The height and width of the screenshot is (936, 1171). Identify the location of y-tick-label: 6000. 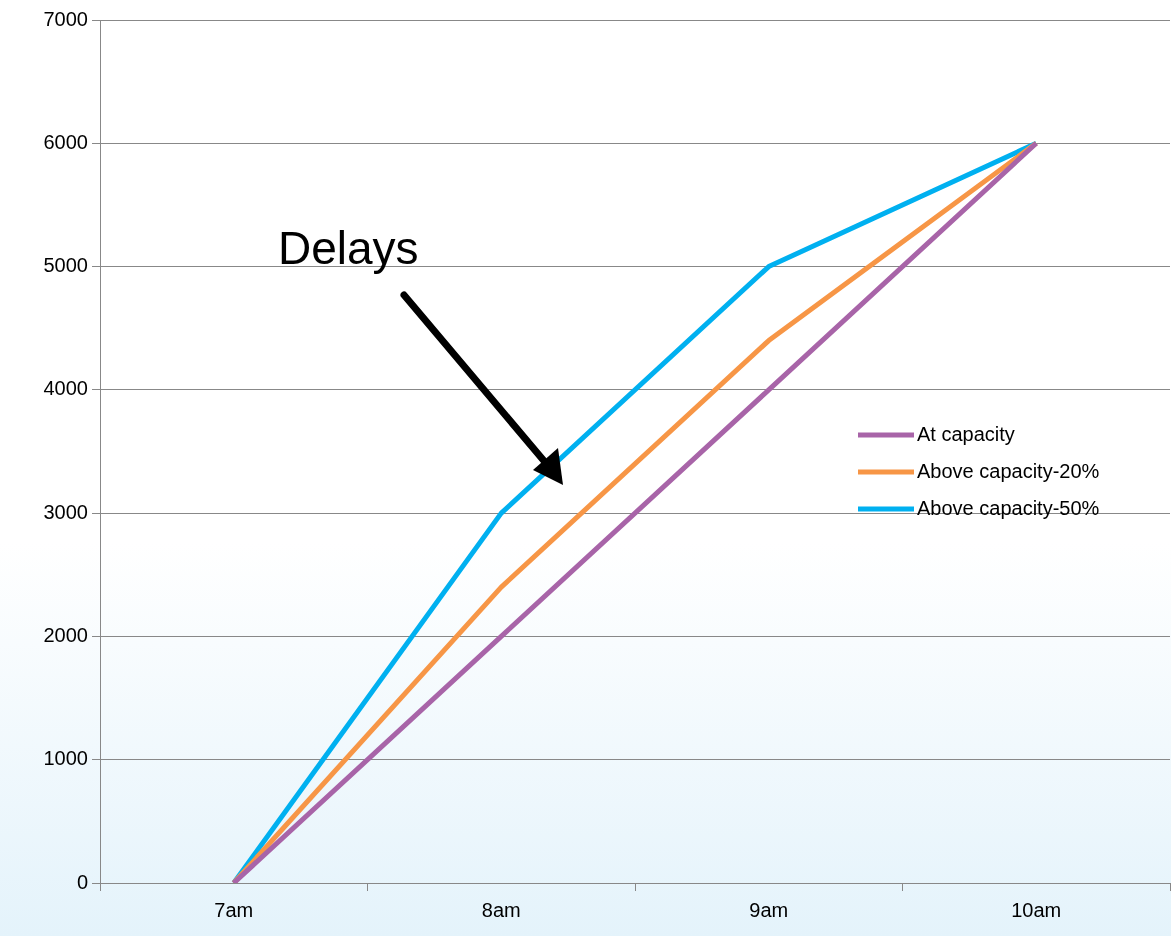
(65, 141).